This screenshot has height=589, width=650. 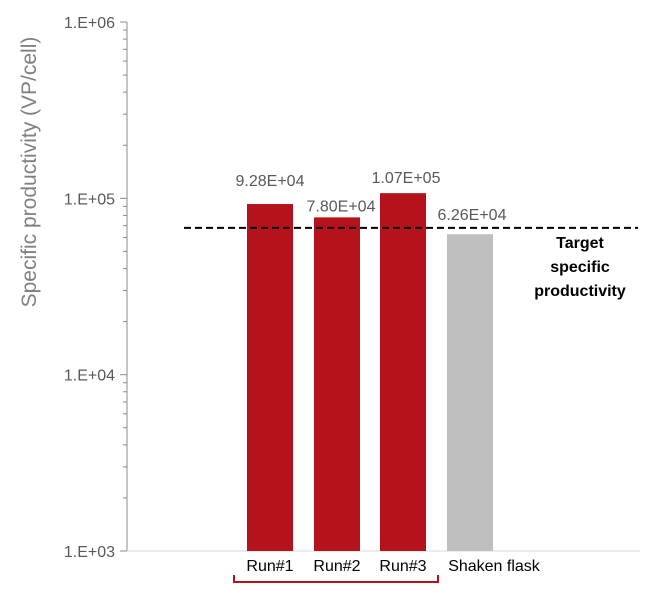 What do you see at coordinates (406, 178) in the screenshot?
I see `bar-data-label: 1.07E+05` at bounding box center [406, 178].